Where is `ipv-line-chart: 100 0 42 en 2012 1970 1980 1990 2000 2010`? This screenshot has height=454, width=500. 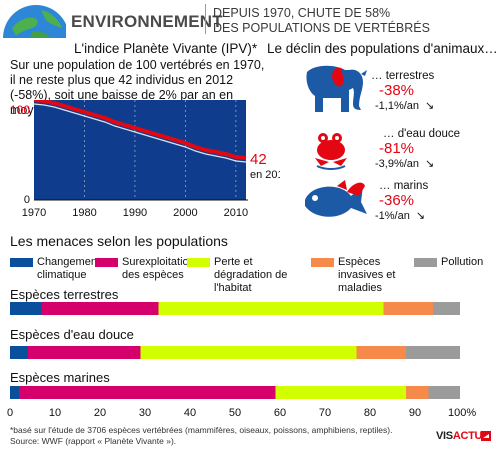 ipv-line-chart: 100 0 42 en 2012 1970 1980 1990 2000 2010 is located at coordinates (145, 159).